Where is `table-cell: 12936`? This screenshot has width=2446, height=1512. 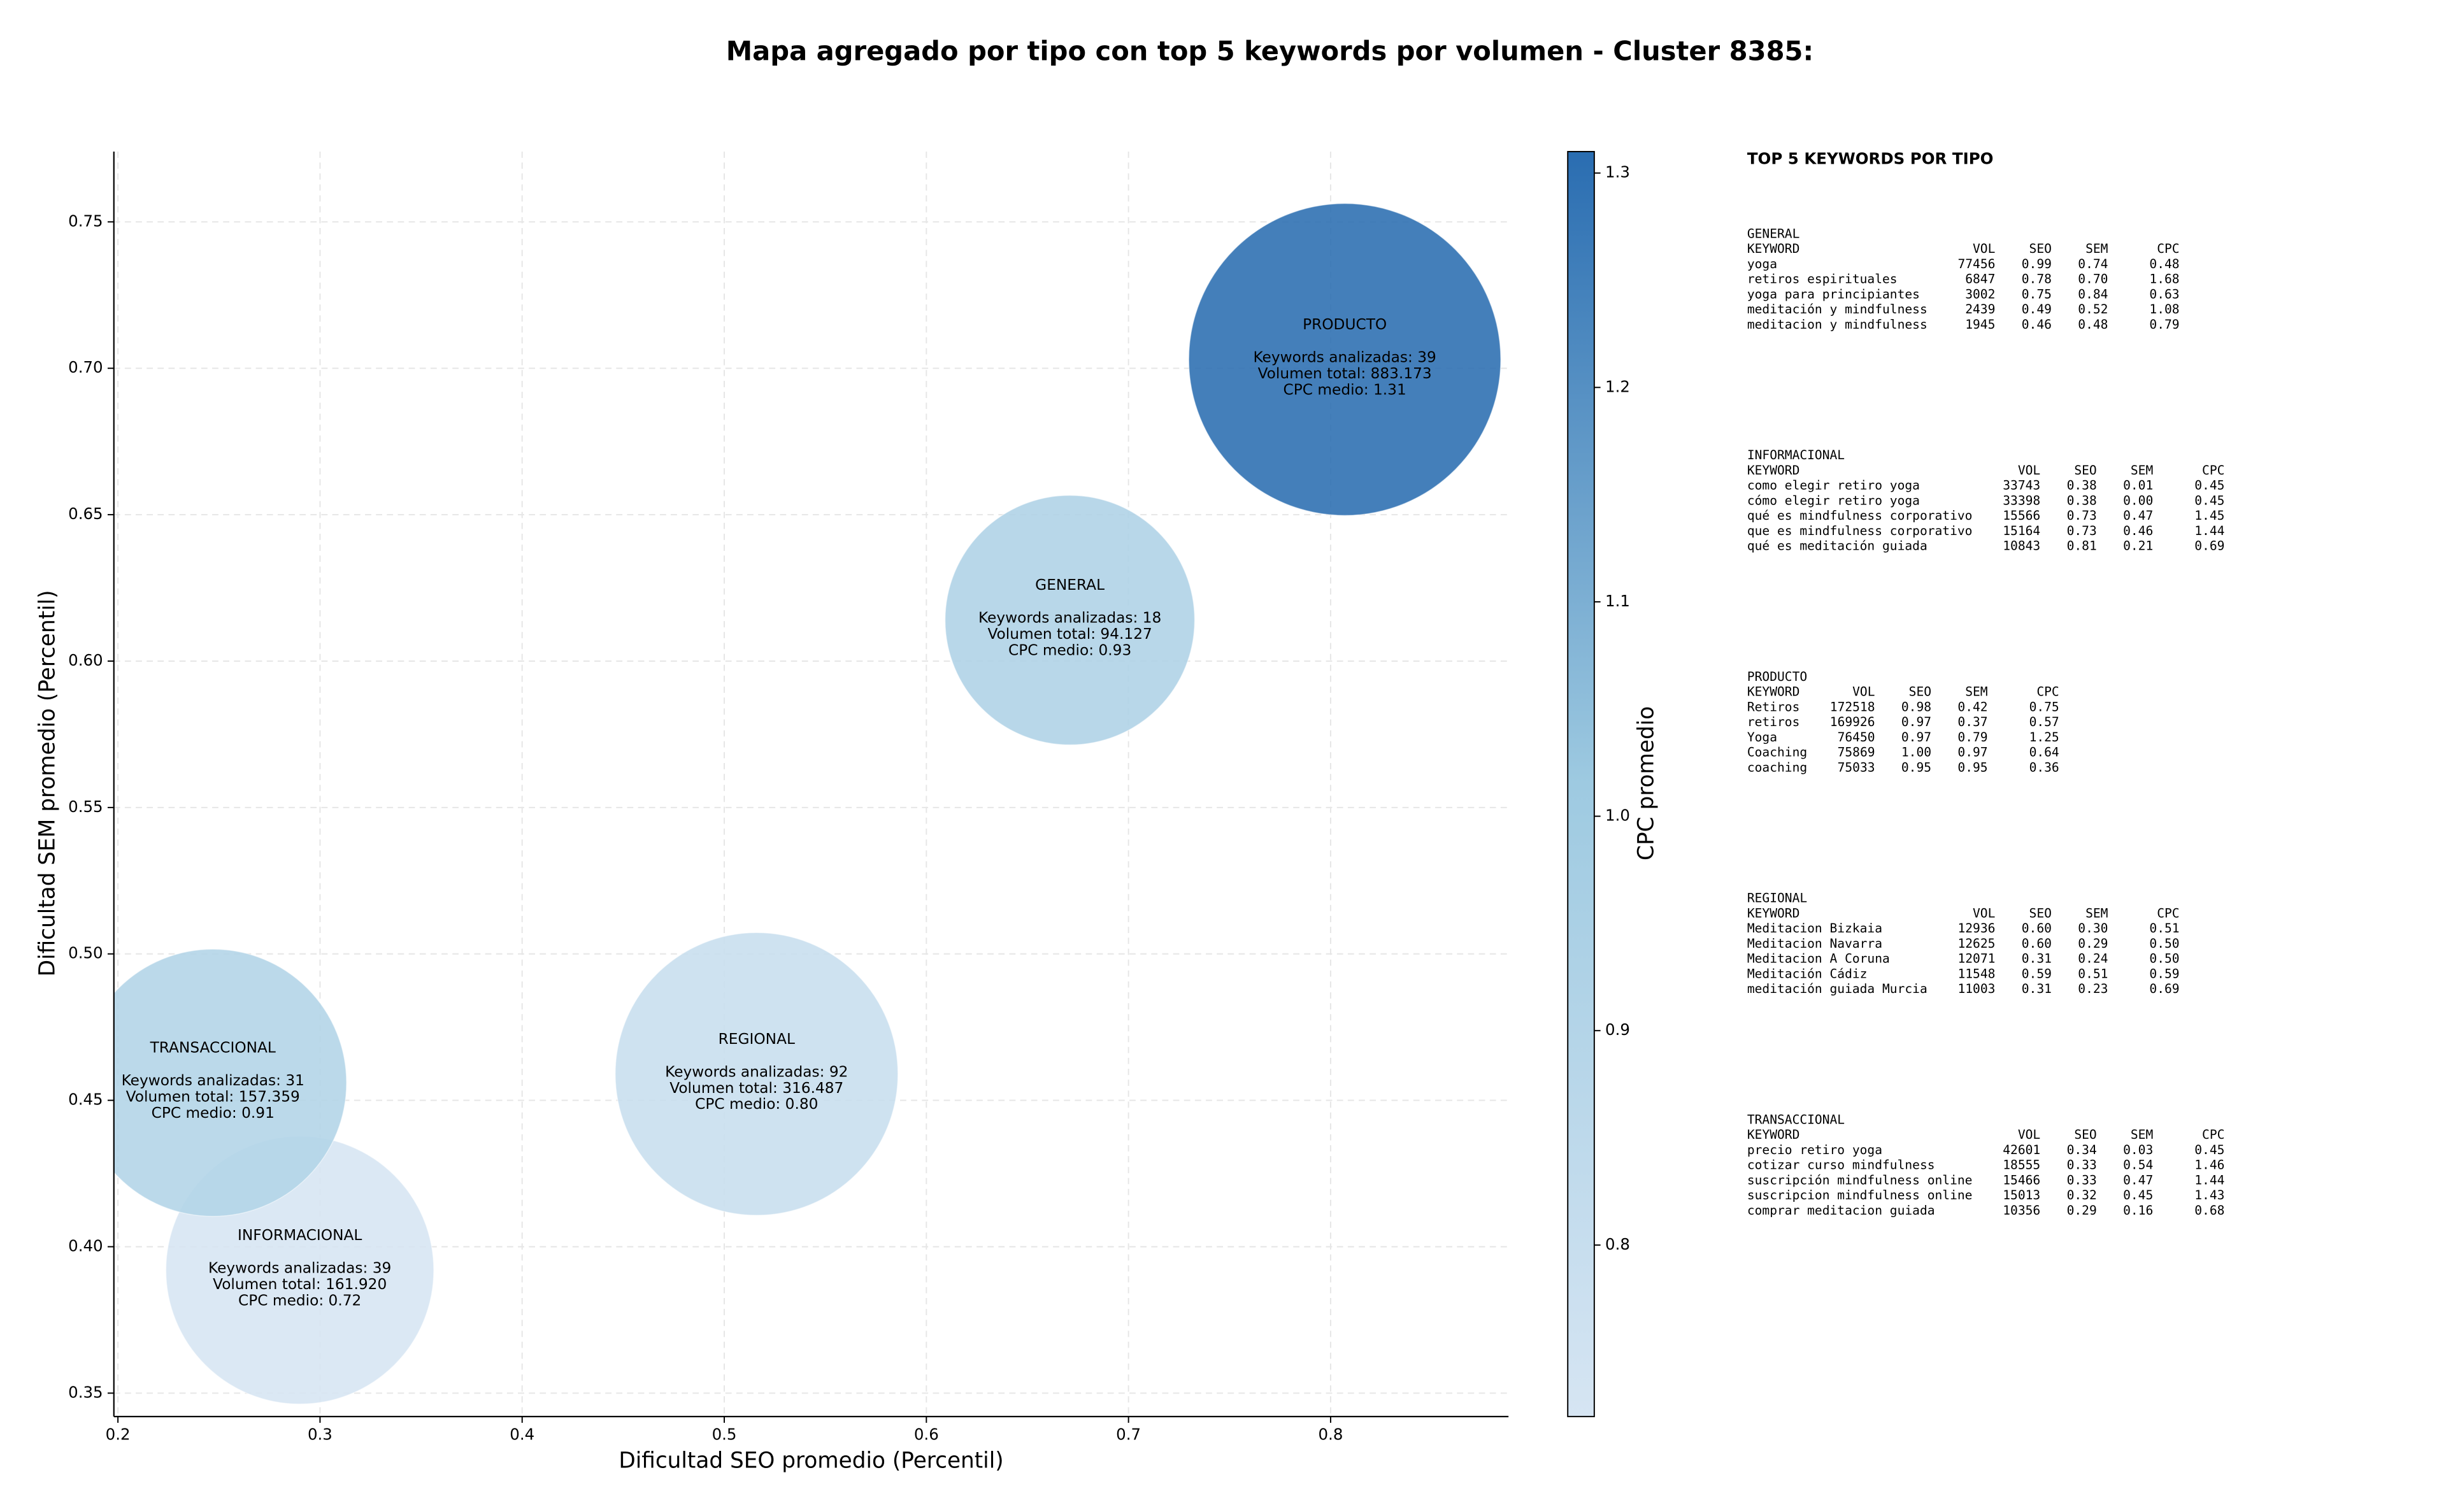 table-cell: 12936 is located at coordinates (1976, 928).